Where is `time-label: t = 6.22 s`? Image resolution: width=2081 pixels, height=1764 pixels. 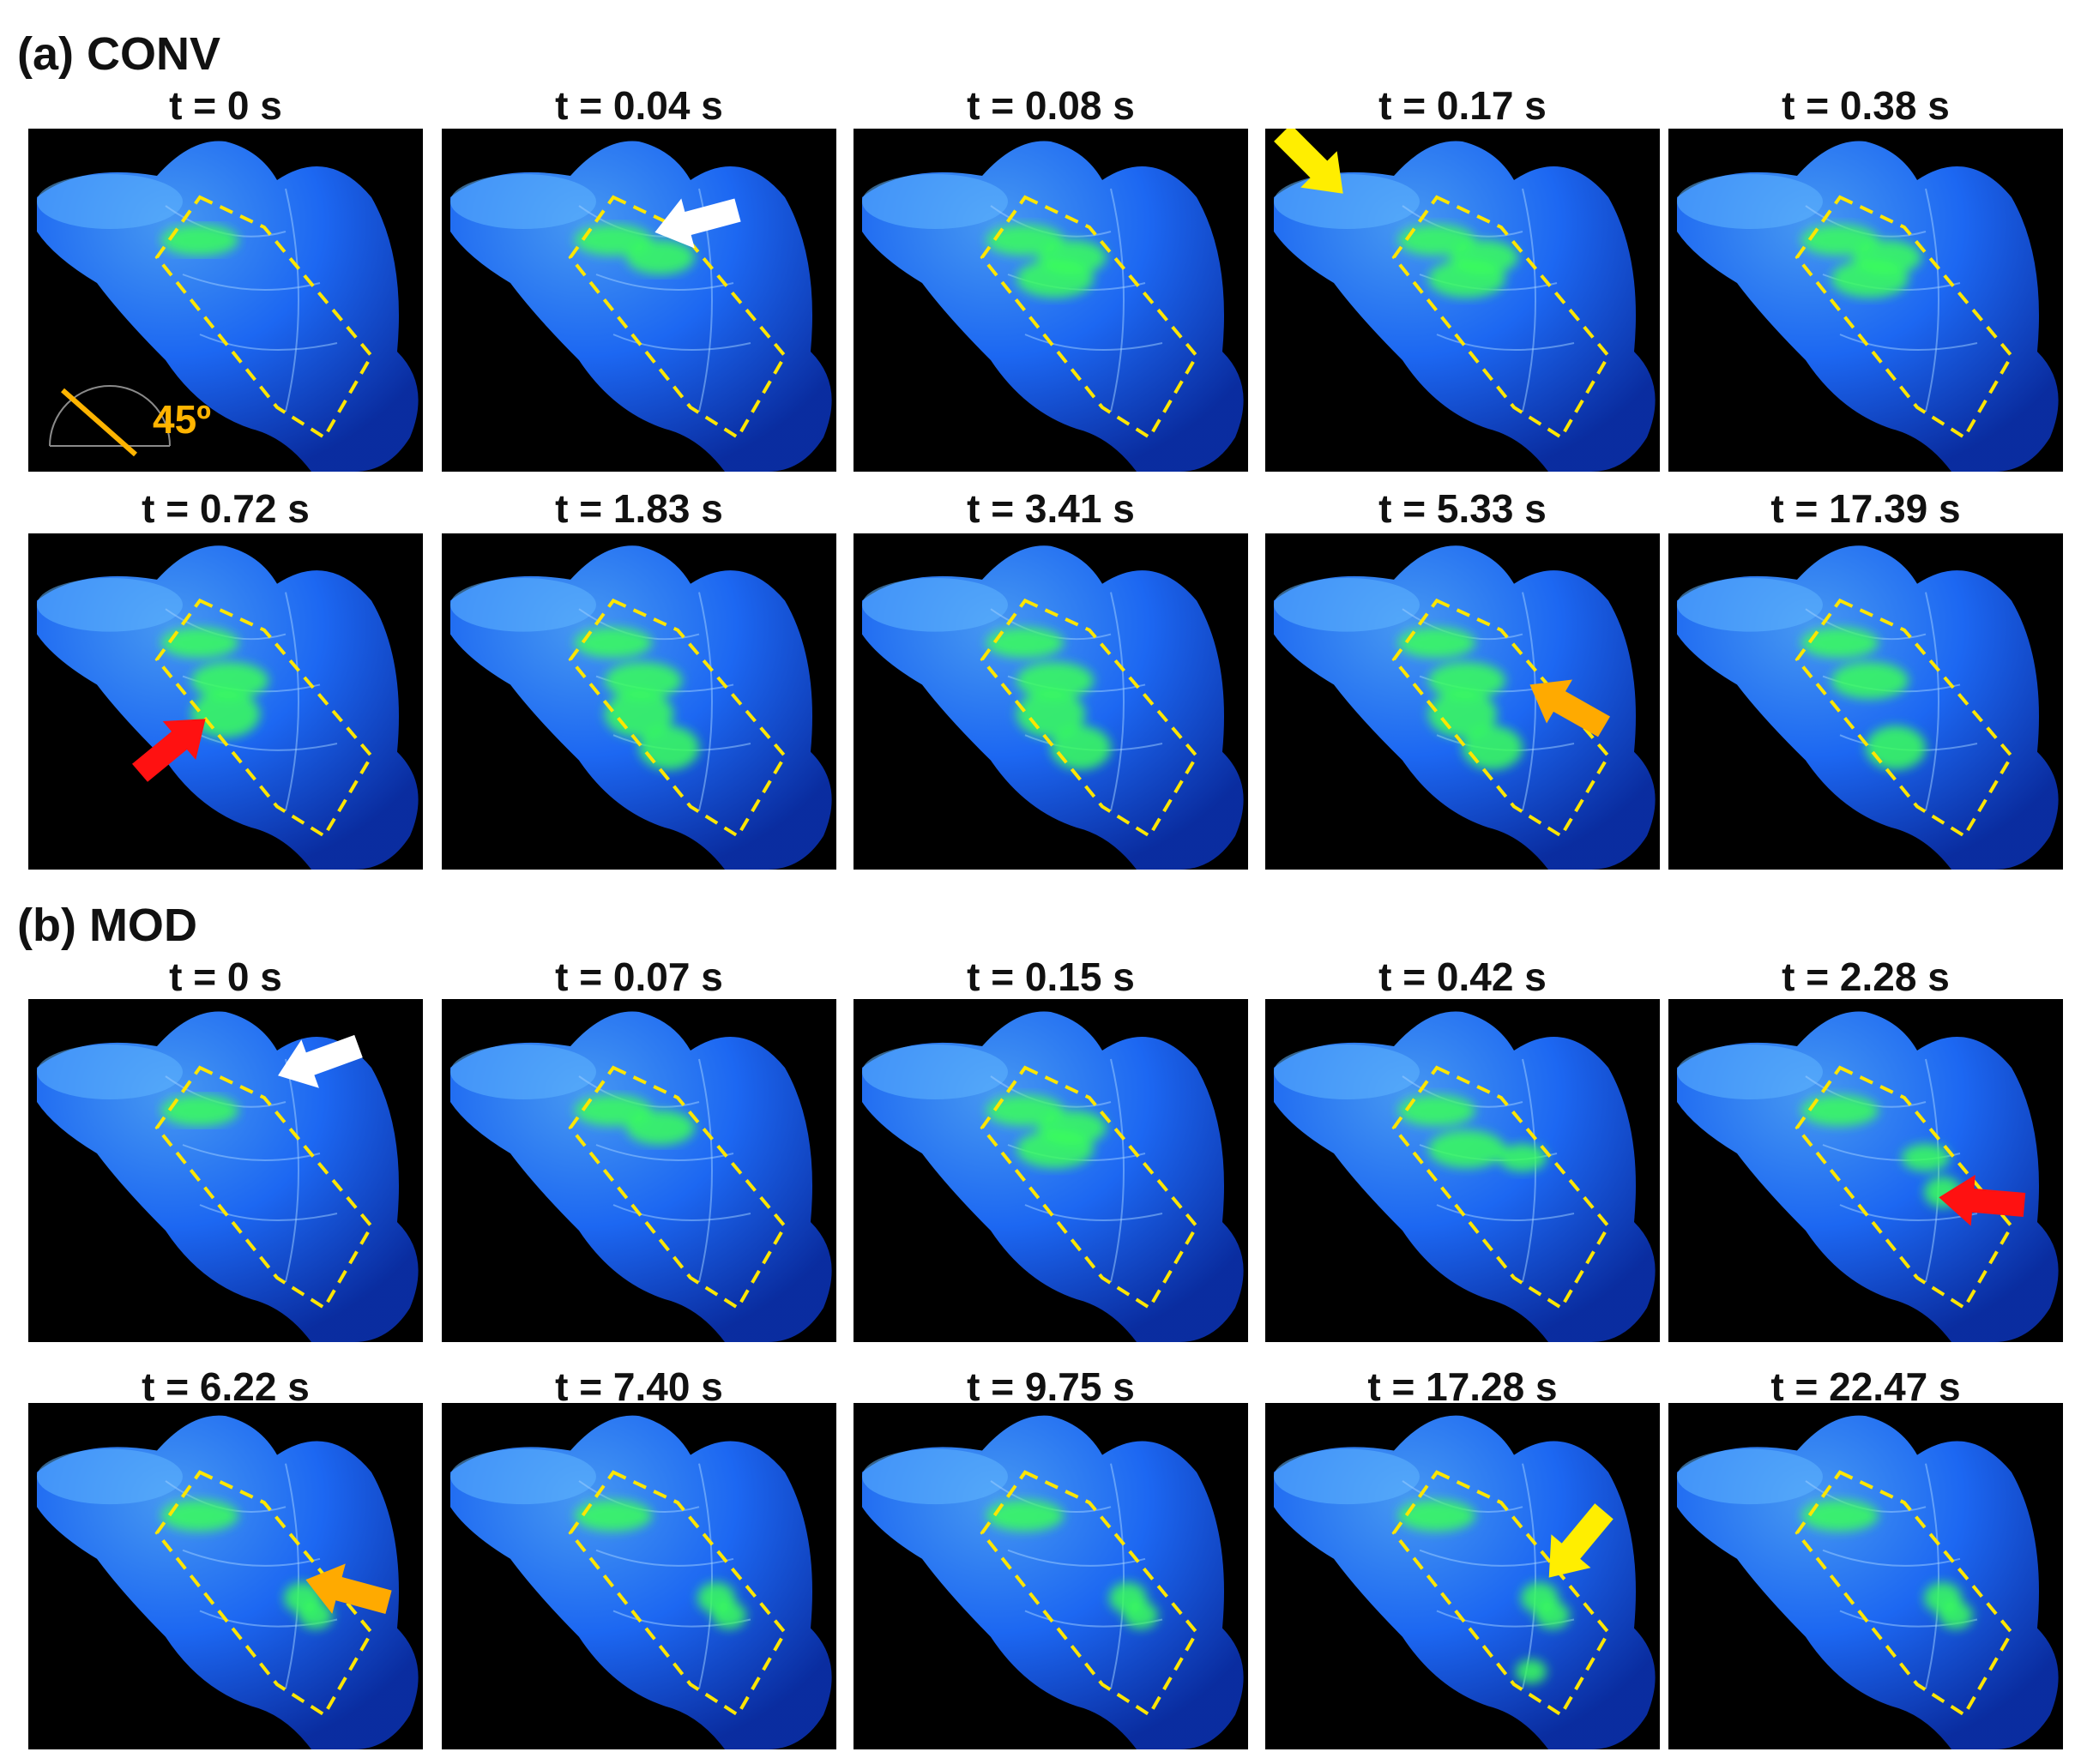
time-label: t = 6.22 s is located at coordinates (226, 1386).